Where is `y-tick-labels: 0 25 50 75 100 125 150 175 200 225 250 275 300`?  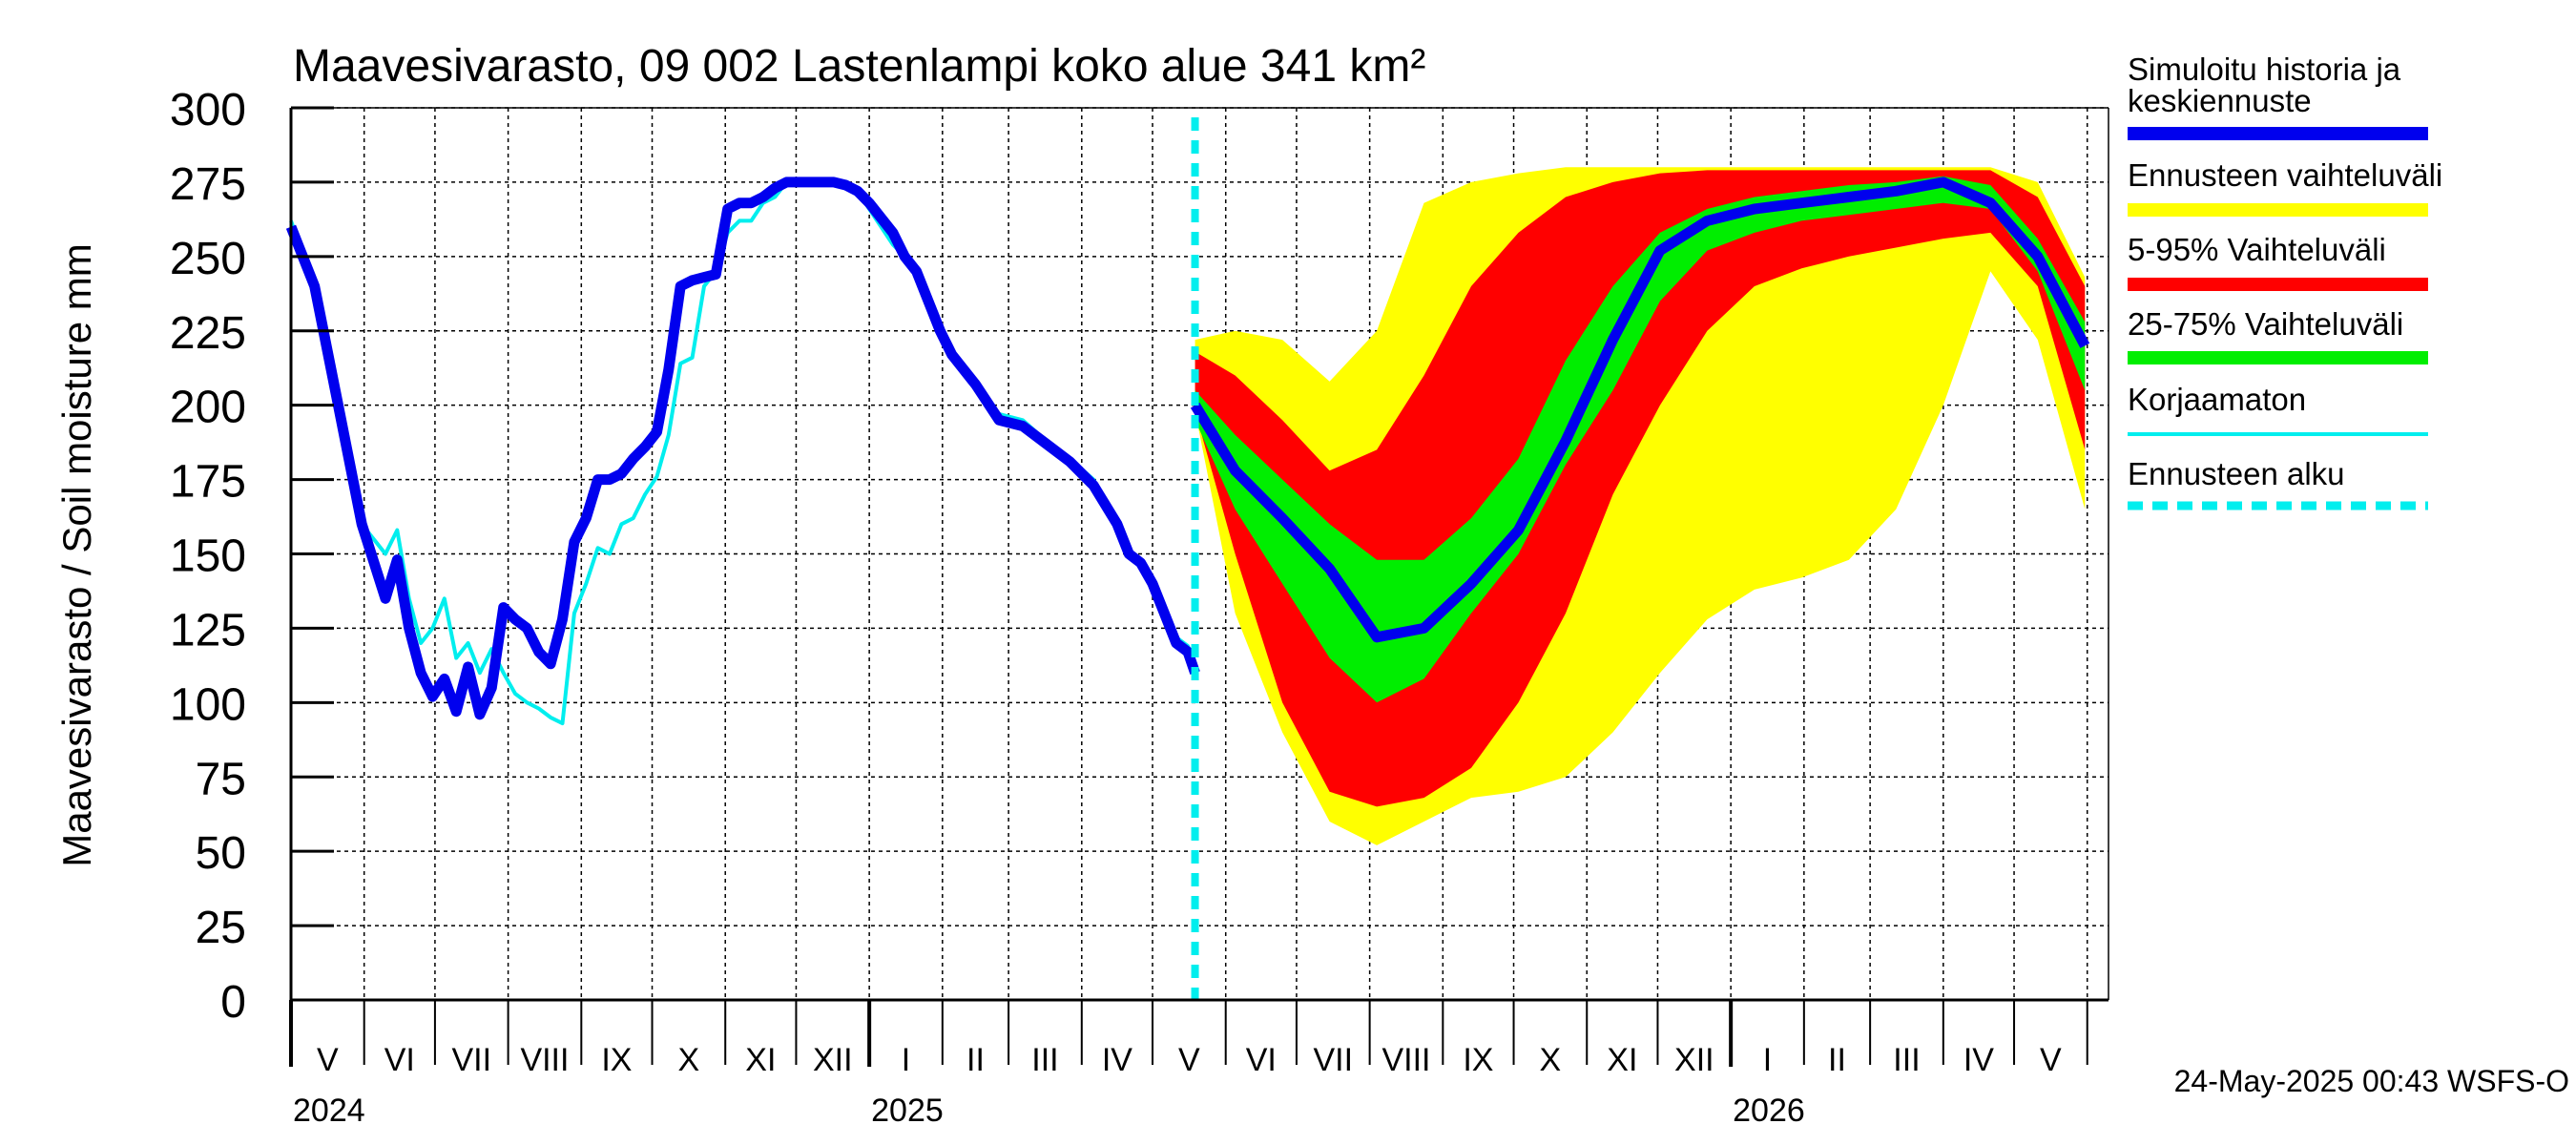
y-tick-labels: 0 25 50 75 100 125 150 175 200 225 250 275 300 is located at coordinates (252, 557).